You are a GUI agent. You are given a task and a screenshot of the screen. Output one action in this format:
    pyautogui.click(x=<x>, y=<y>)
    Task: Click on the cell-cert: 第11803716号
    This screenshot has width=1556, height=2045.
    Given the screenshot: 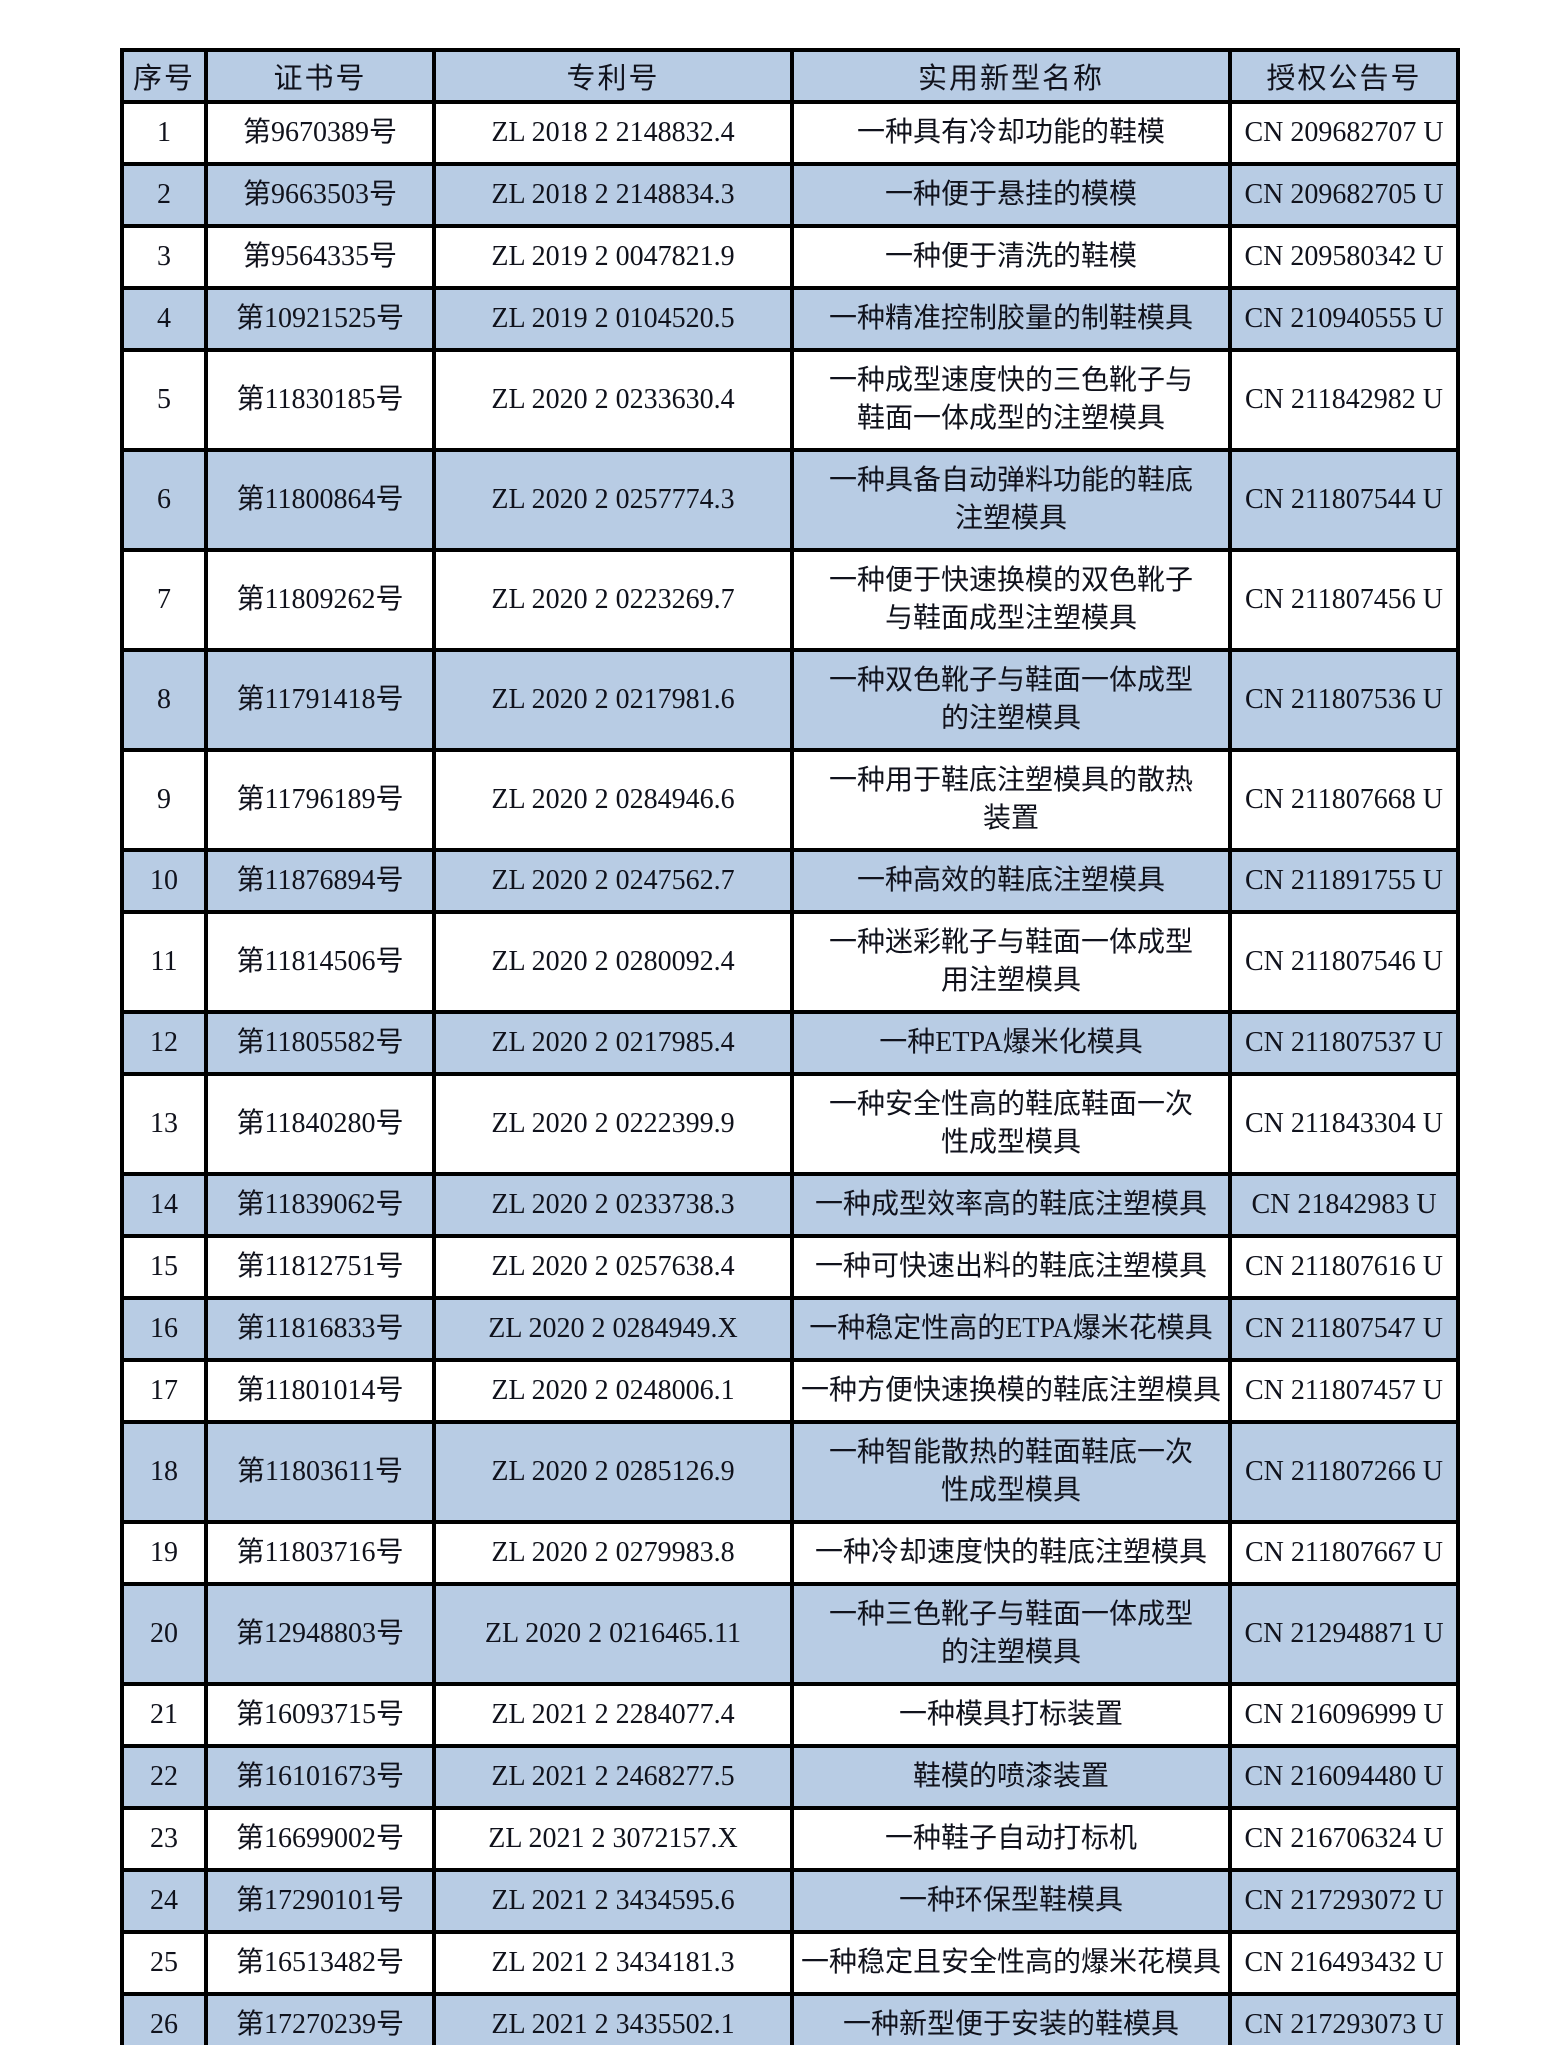 What is the action you would take?
    pyautogui.click(x=320, y=1553)
    